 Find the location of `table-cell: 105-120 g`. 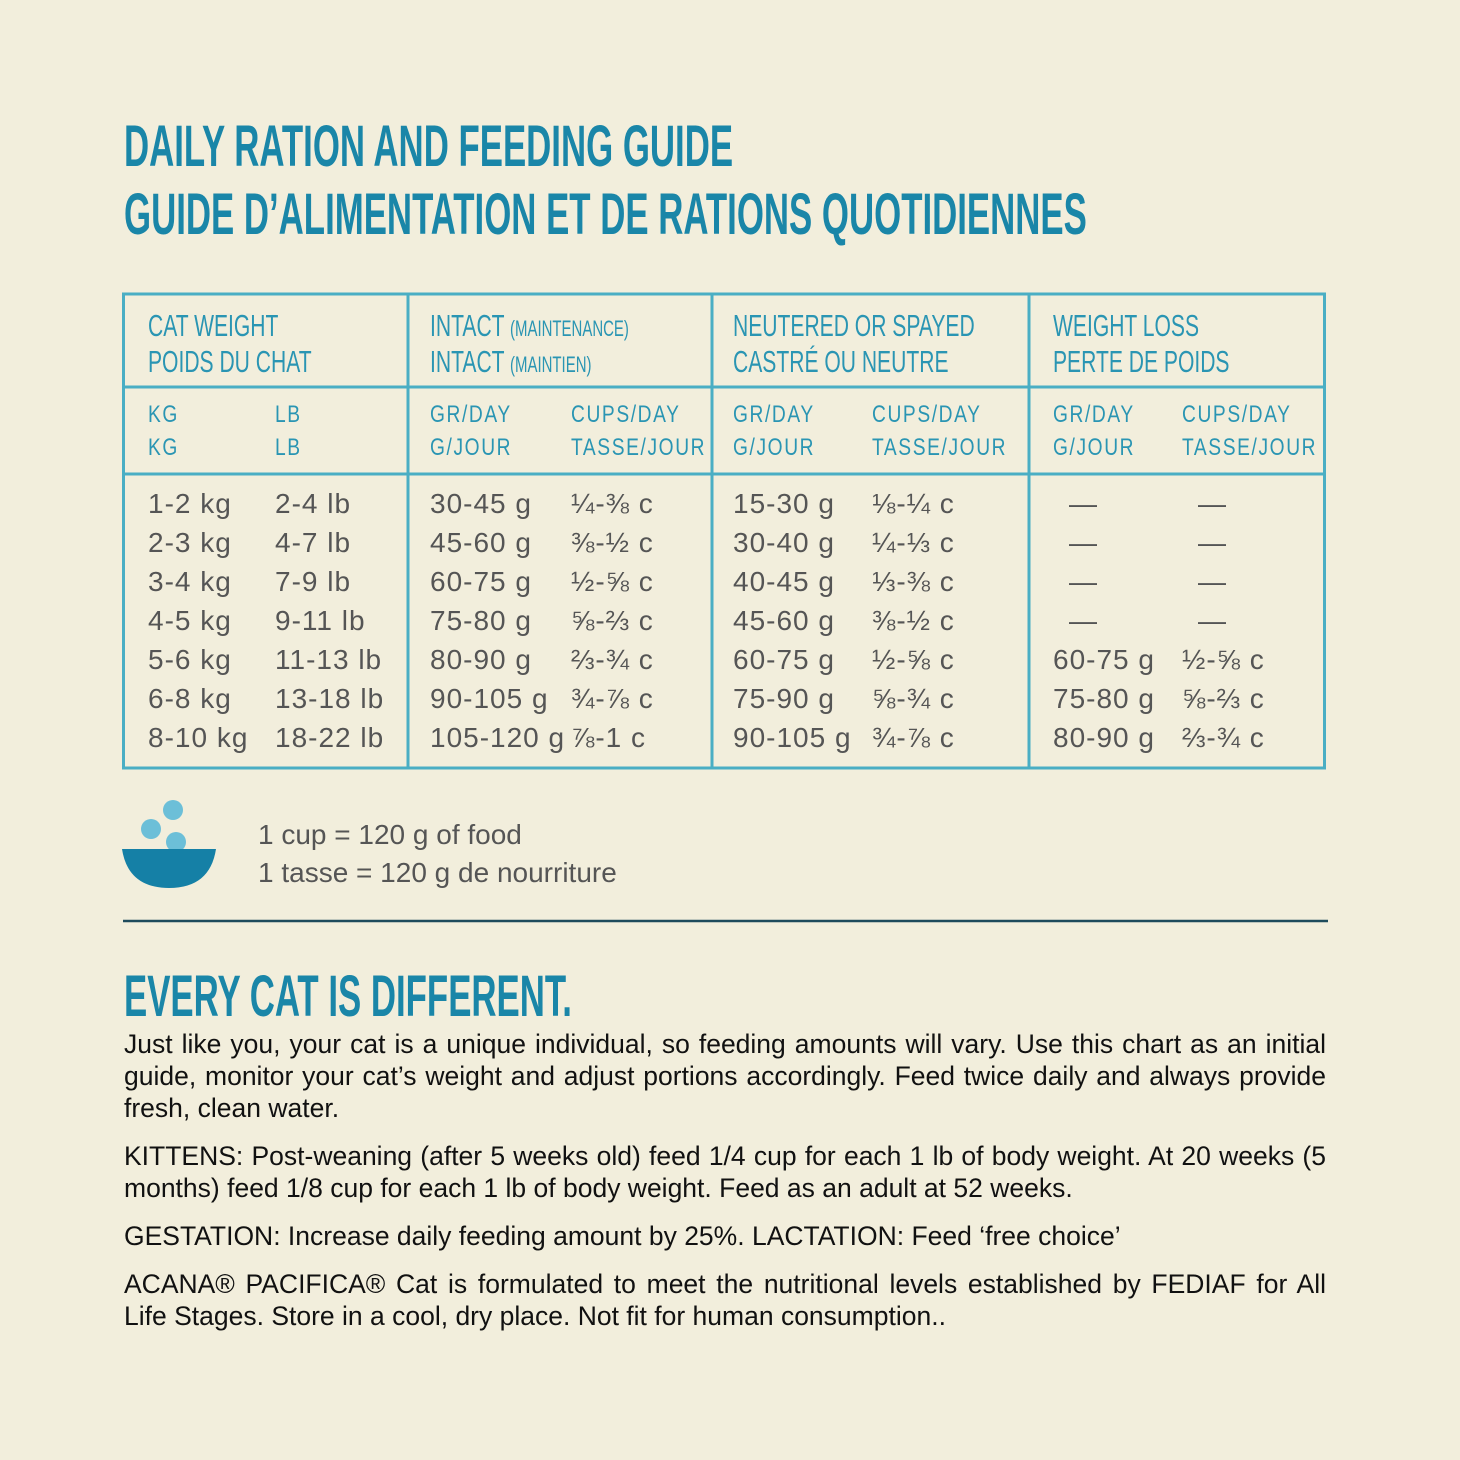

table-cell: 105-120 g is located at coordinates (498, 737).